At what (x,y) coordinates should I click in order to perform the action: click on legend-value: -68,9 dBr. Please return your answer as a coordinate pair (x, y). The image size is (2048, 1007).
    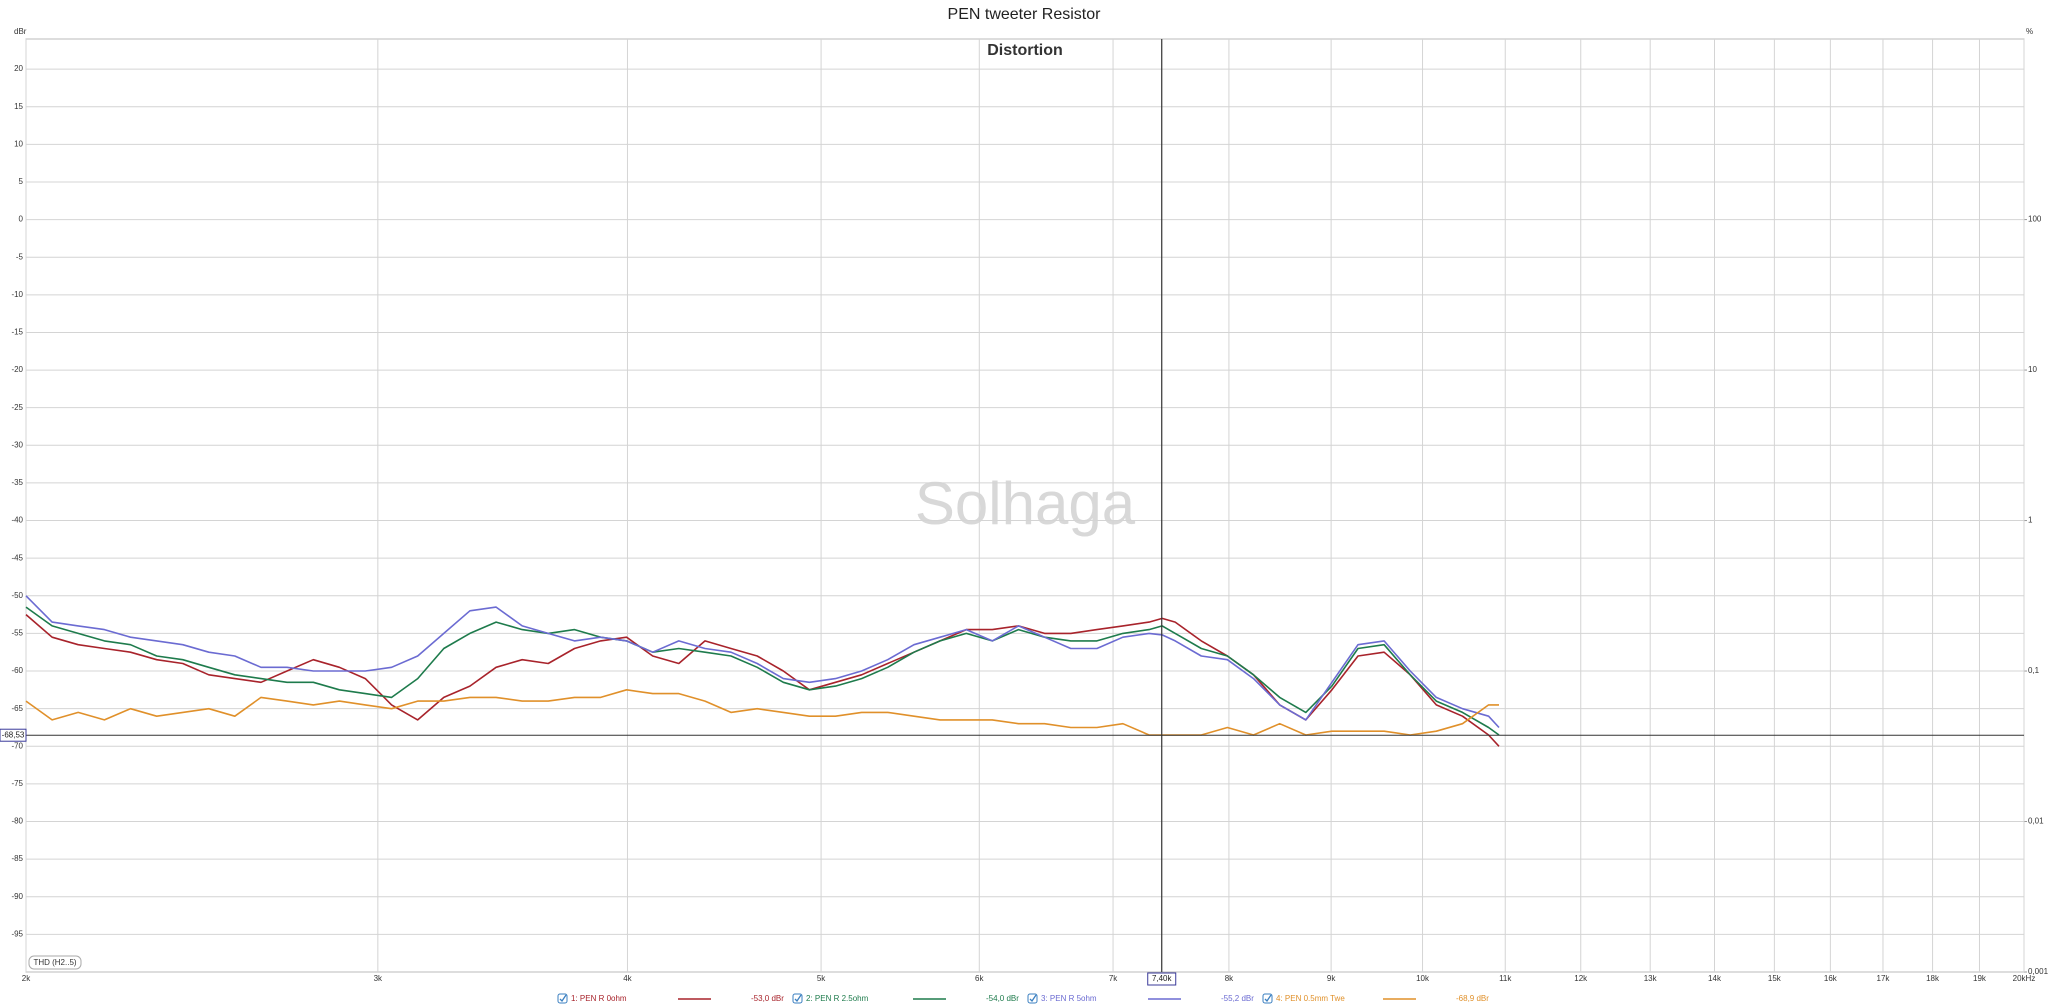
    Looking at the image, I should click on (1472, 998).